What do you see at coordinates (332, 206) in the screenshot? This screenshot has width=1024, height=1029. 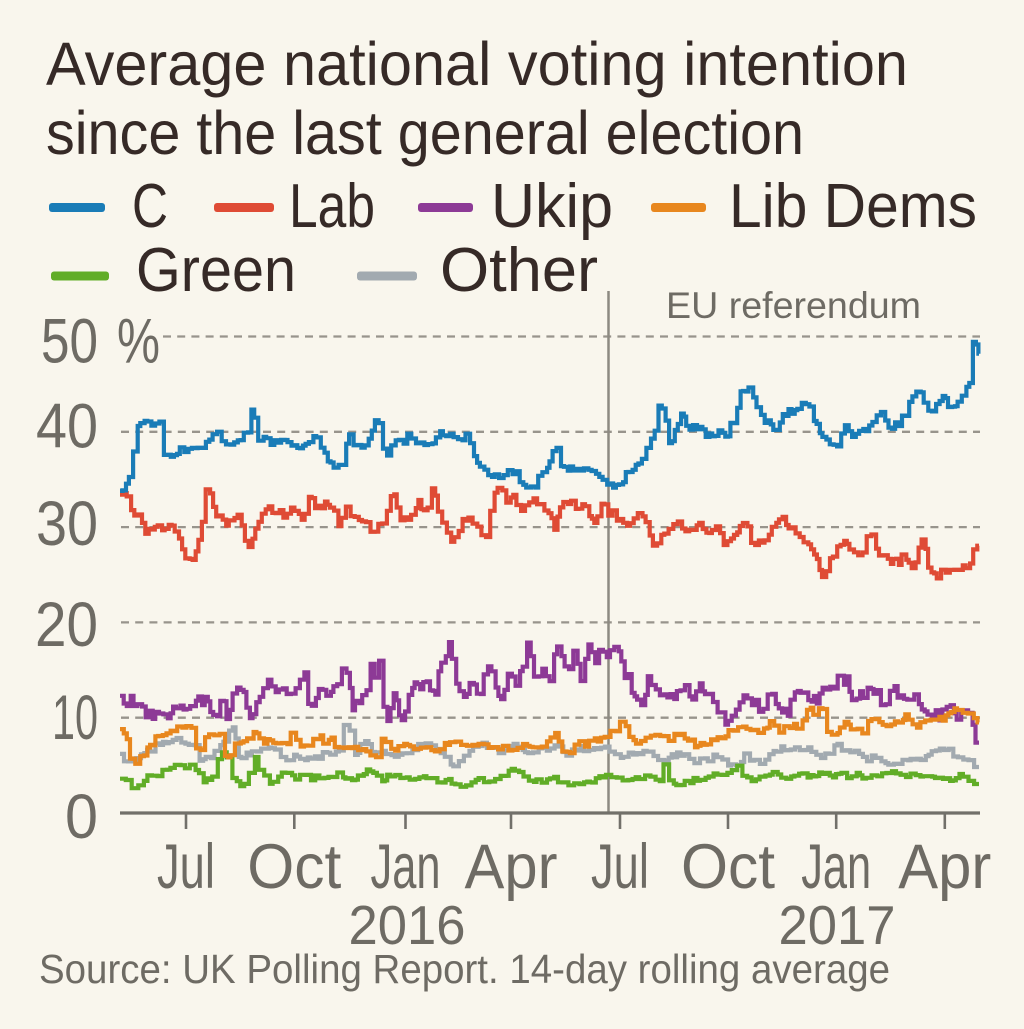 I see `svg-text: Lab` at bounding box center [332, 206].